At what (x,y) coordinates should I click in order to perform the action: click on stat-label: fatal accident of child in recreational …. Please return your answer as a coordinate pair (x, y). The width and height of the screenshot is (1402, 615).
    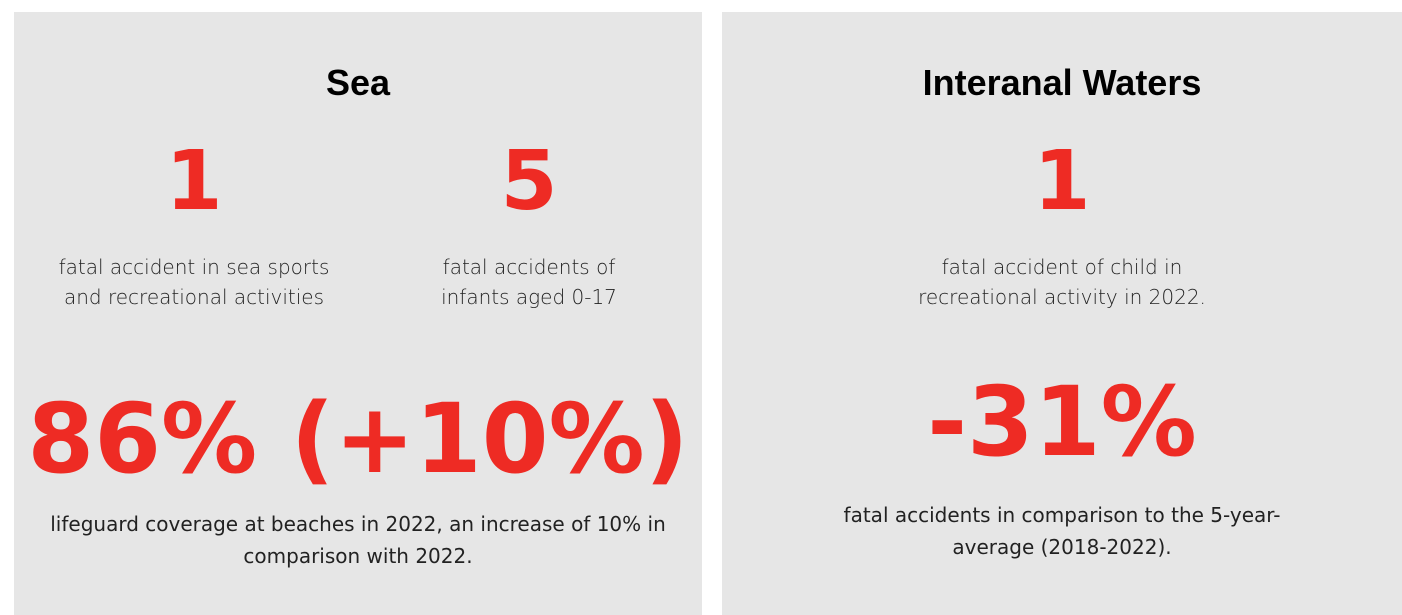
    Looking at the image, I should click on (1062, 282).